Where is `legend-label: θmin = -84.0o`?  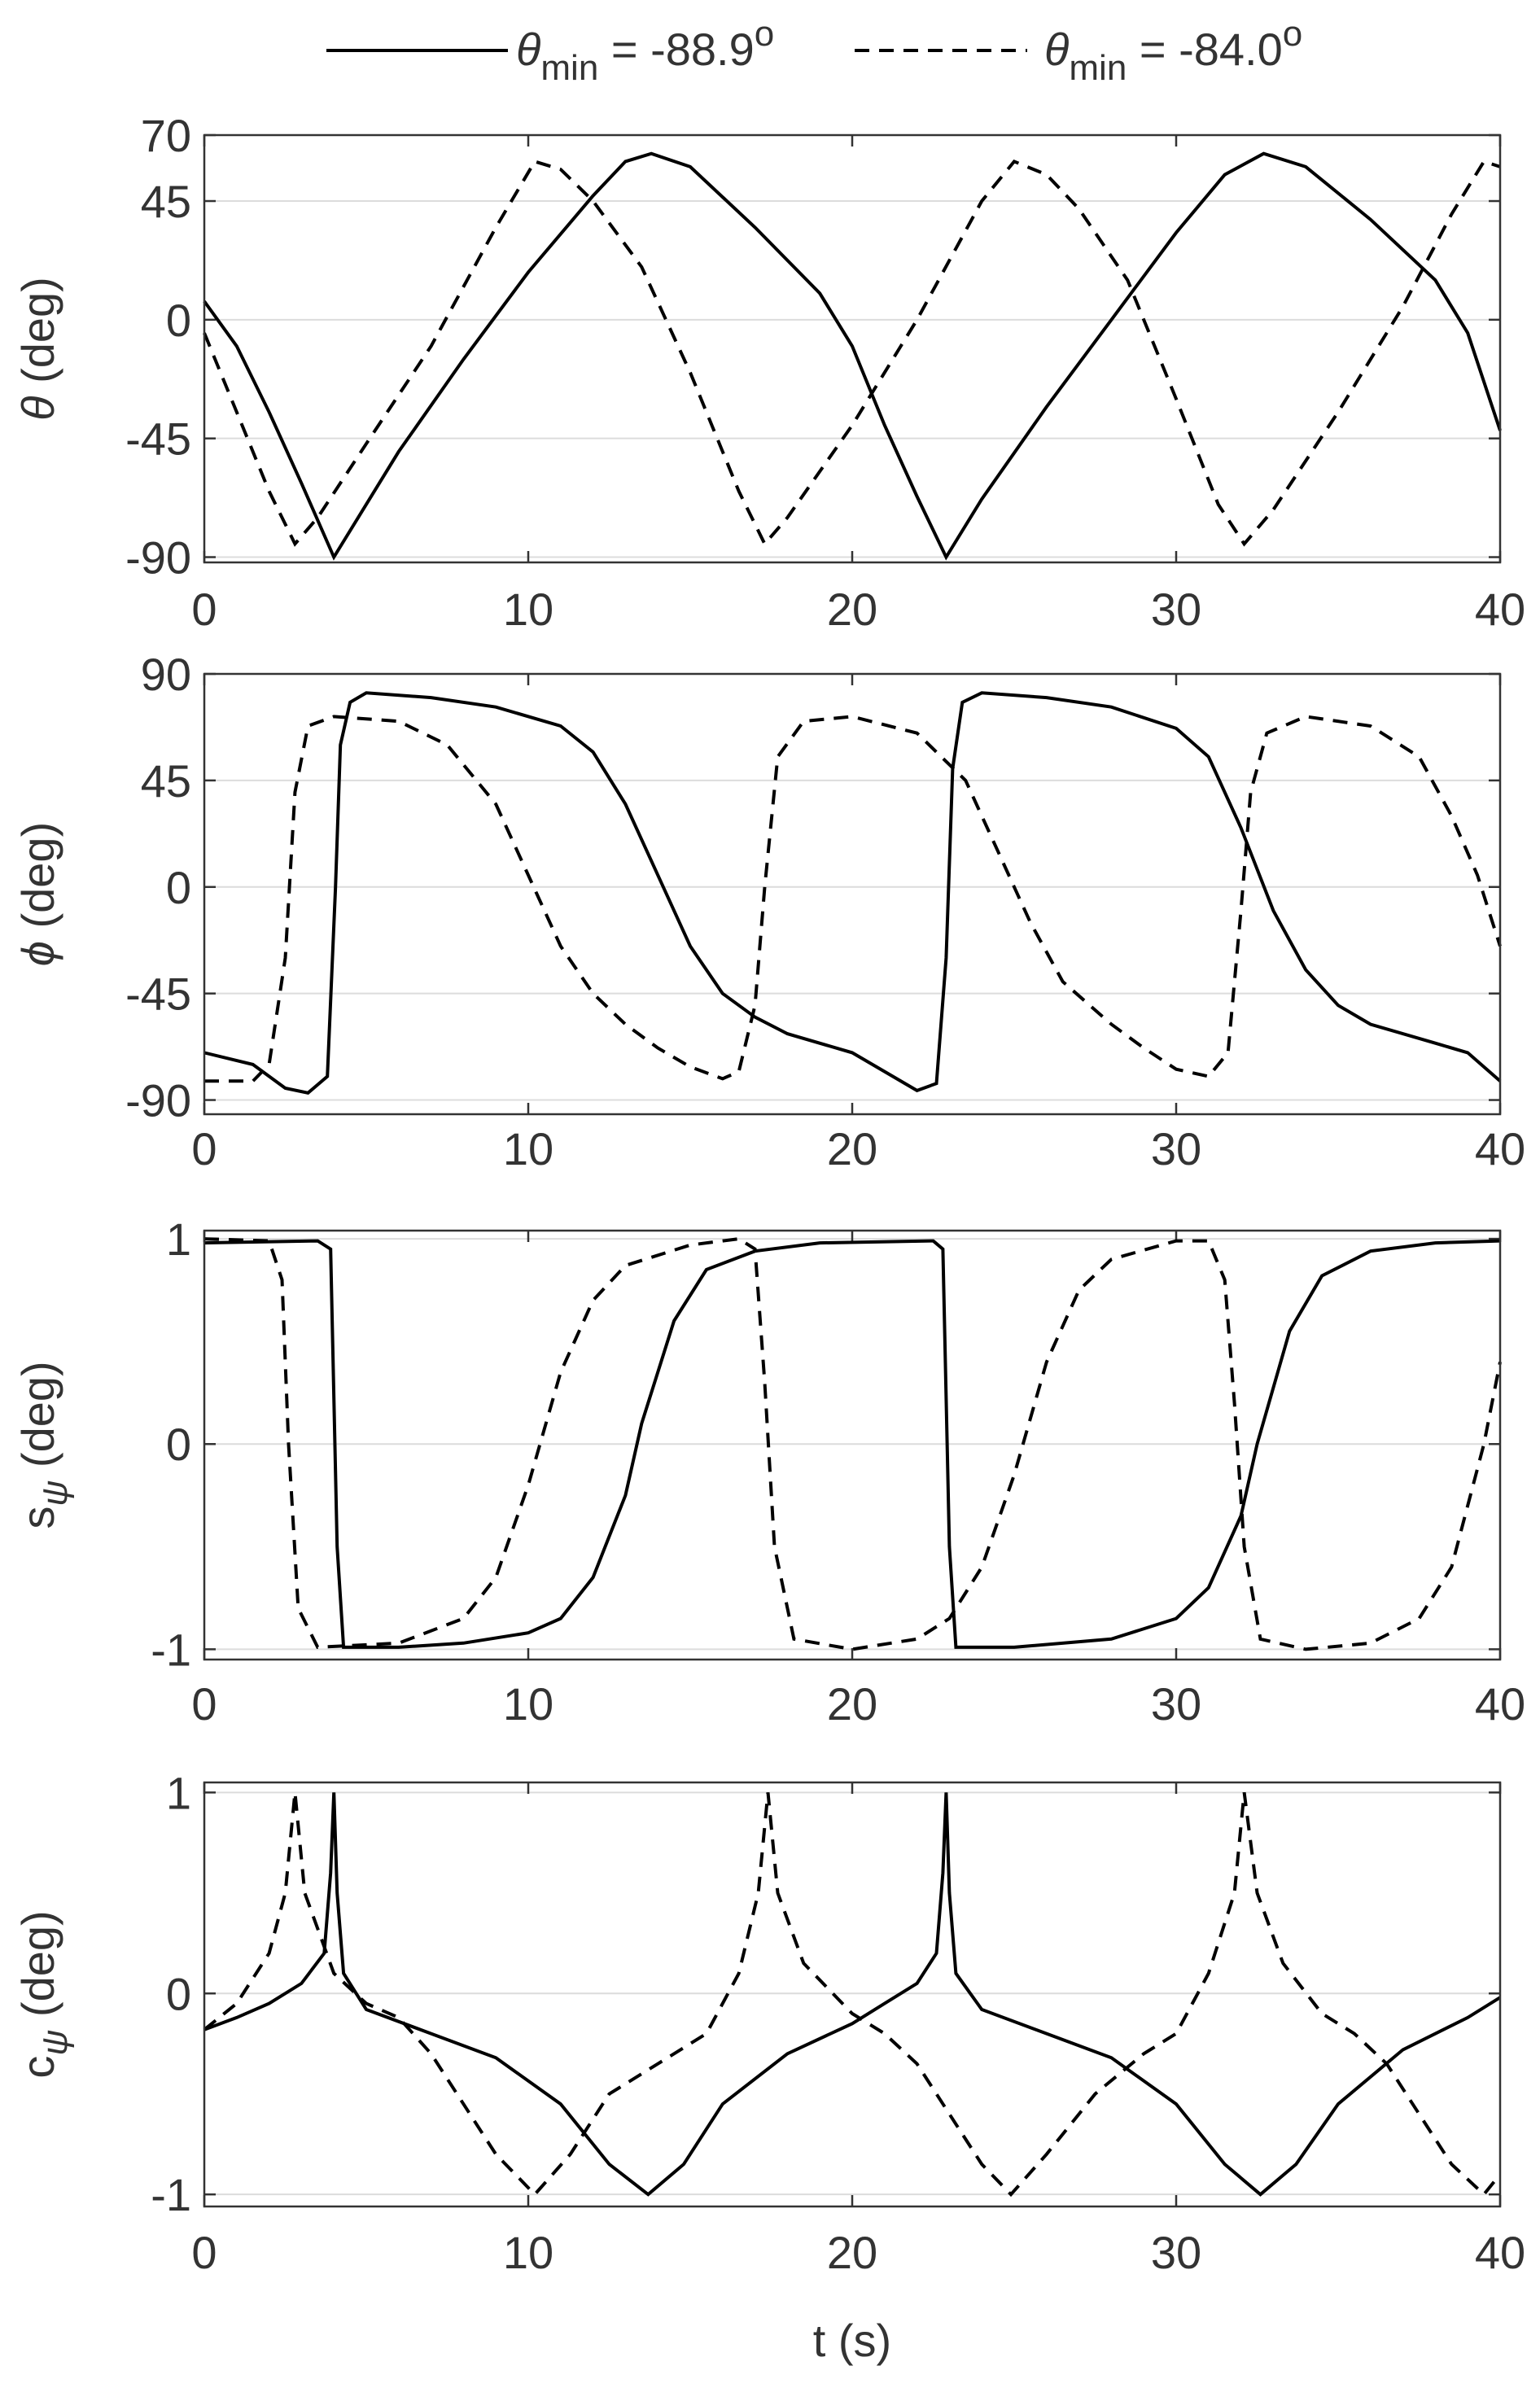
legend-label: θmin = -84.0o is located at coordinates (1173, 51).